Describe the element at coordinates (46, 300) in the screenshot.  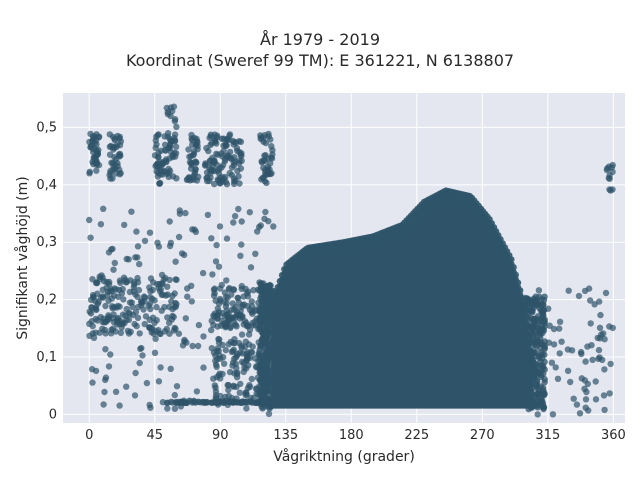
I see `y-tick-label: 0,2` at that location.